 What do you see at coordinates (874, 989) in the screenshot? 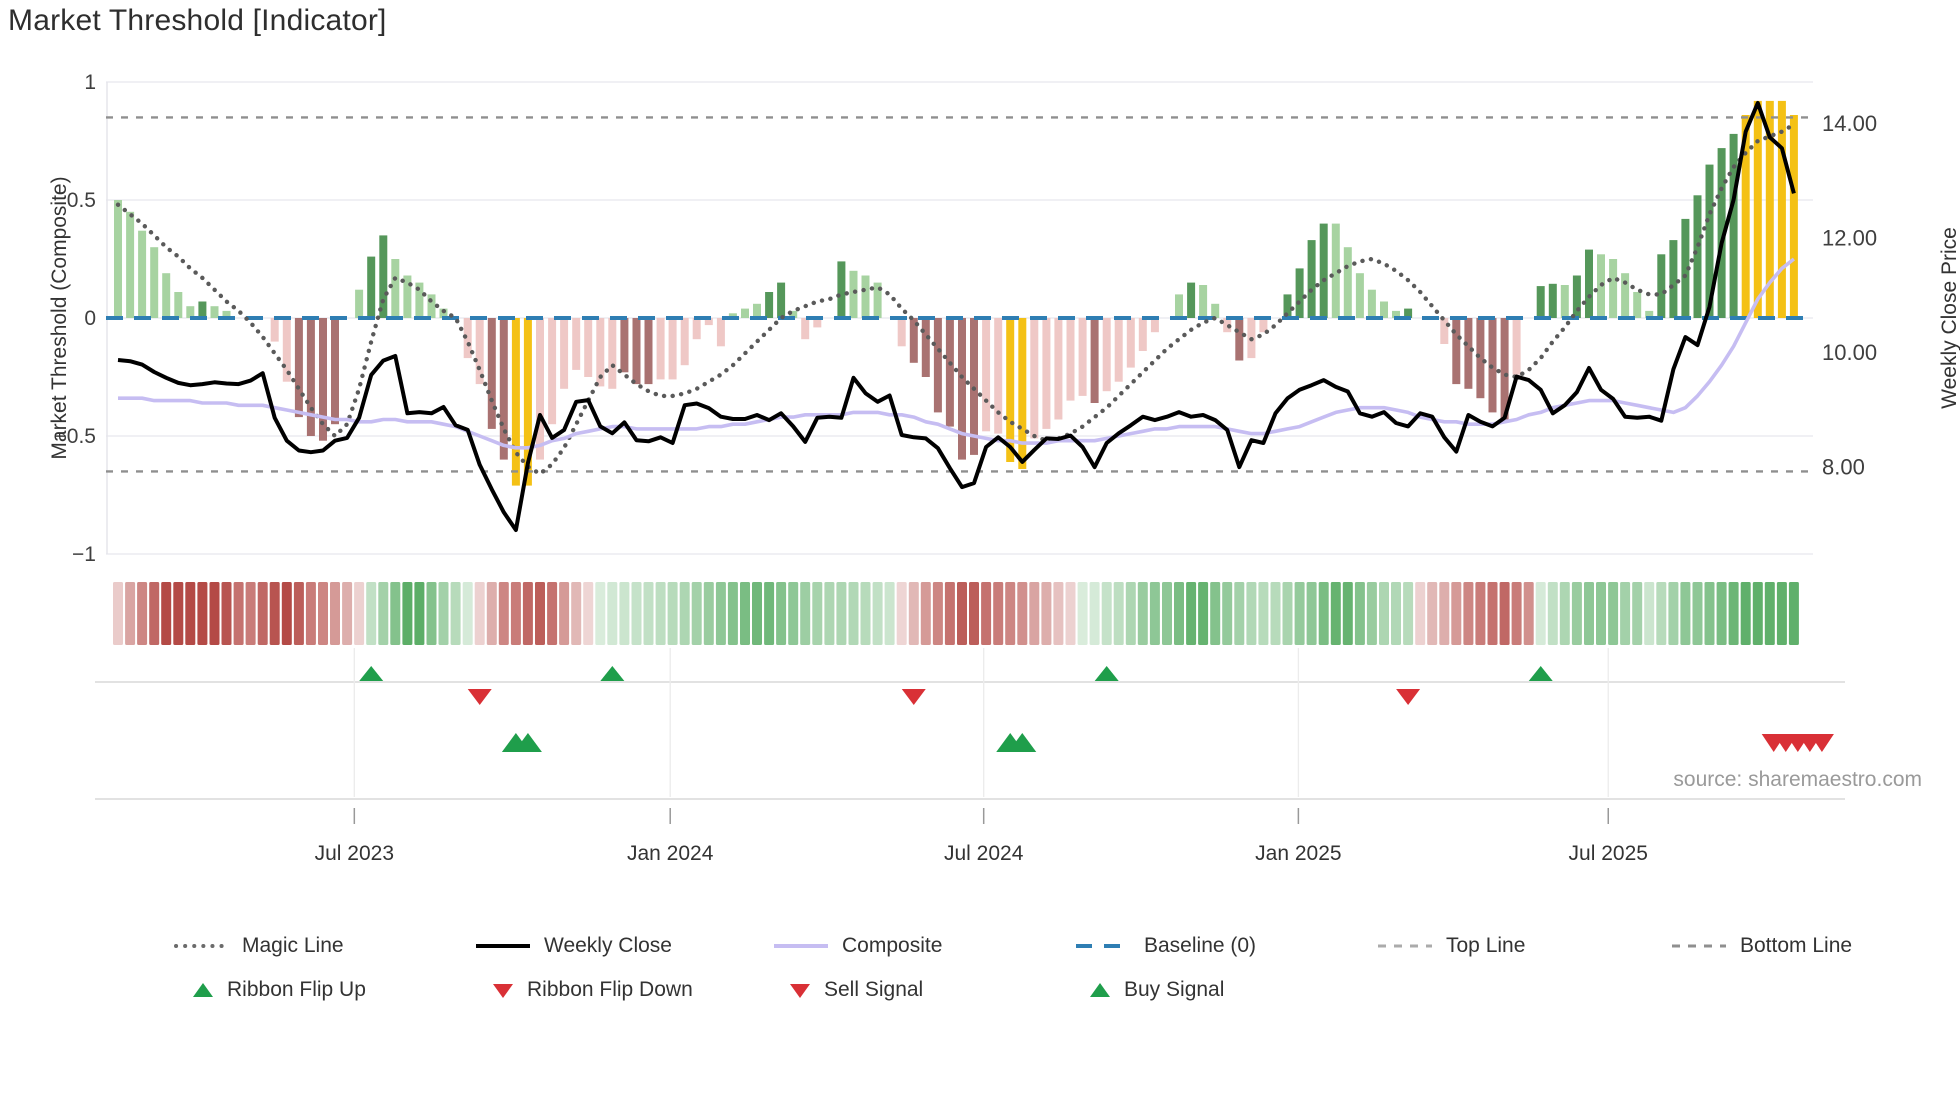
I see `legend-label: Sell Signal` at bounding box center [874, 989].